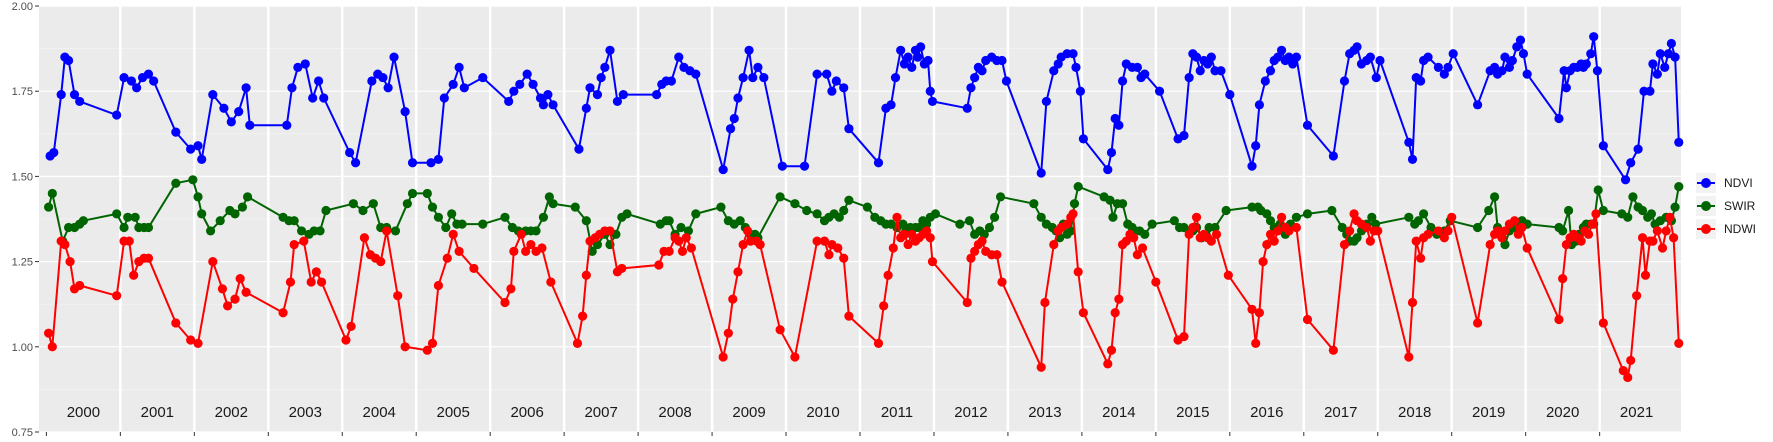  What do you see at coordinates (379, 412) in the screenshot?
I see `year-label: 2004` at bounding box center [379, 412].